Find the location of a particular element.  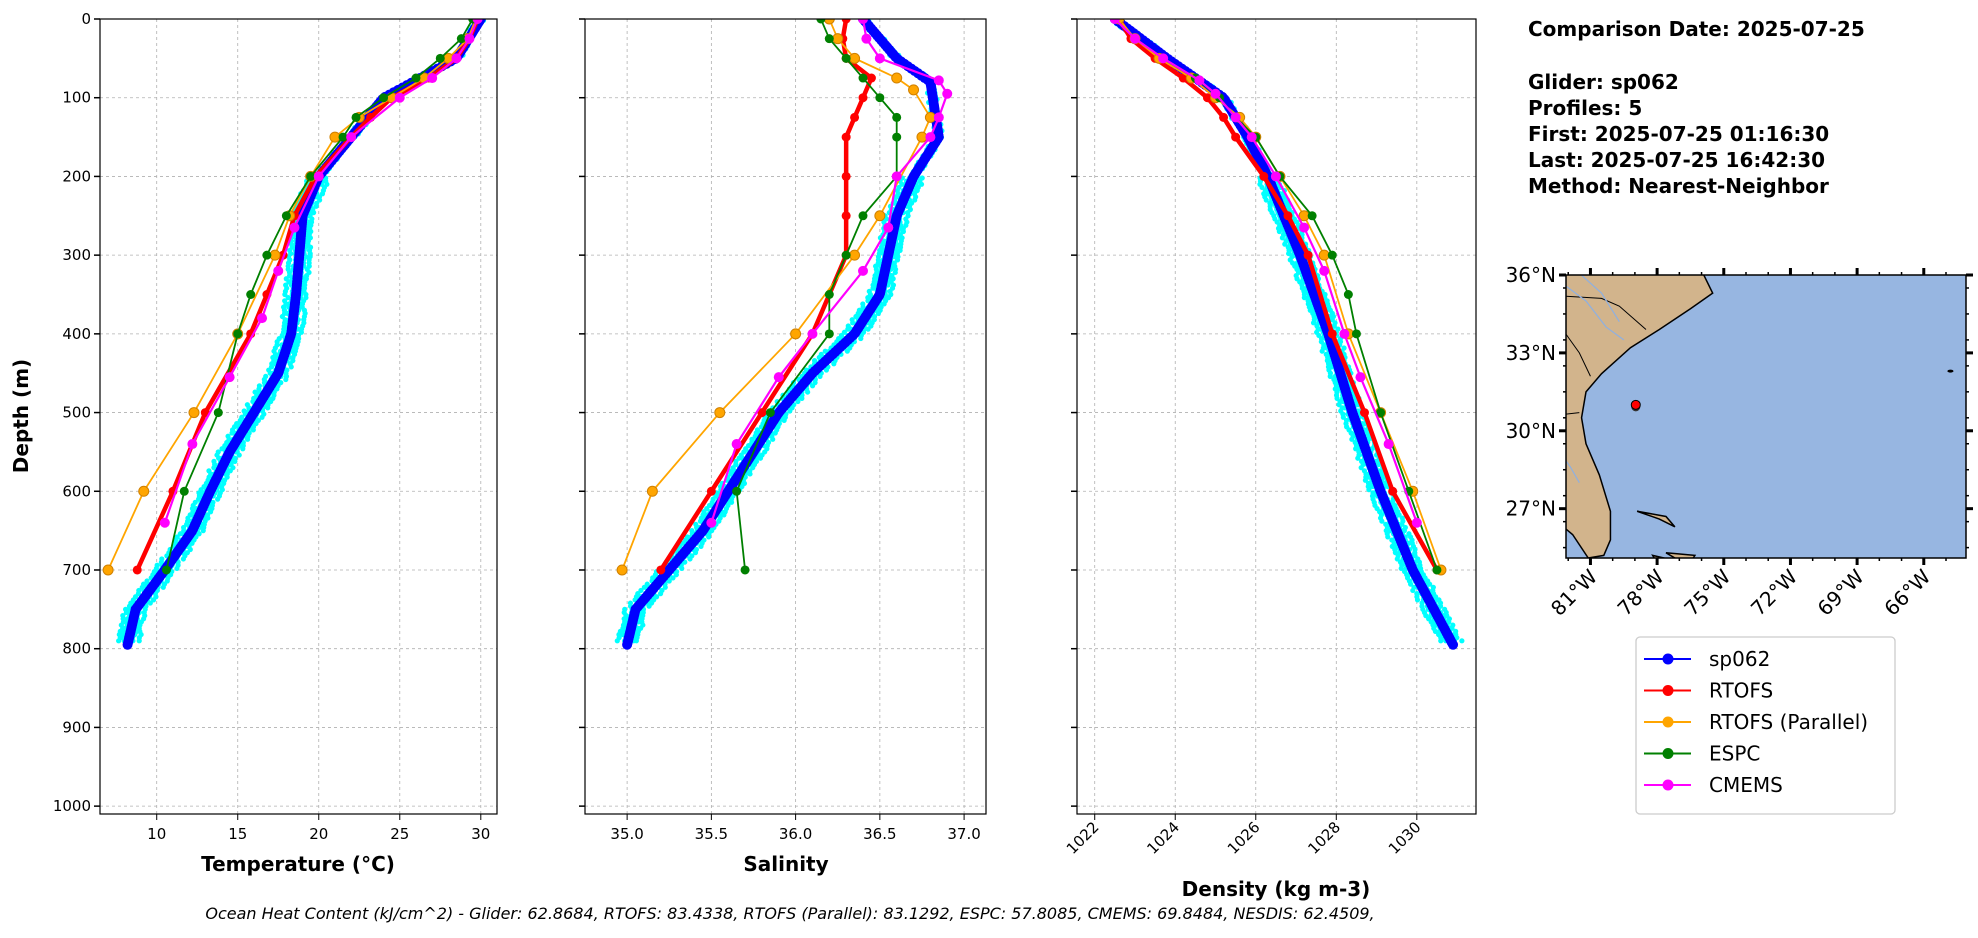

series-rtofs-parallel- is located at coordinates (776, 297).